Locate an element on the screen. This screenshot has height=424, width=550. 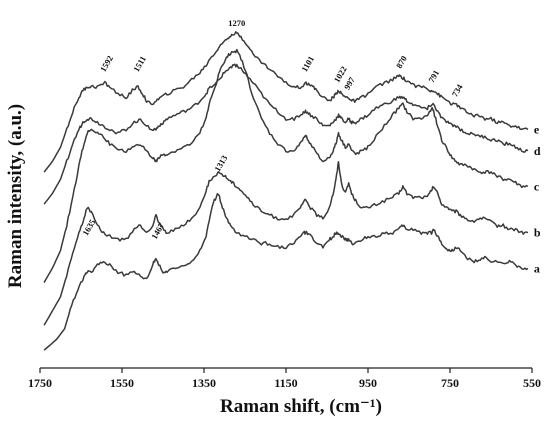
peak-label: 1270 is located at coordinates (236, 23).